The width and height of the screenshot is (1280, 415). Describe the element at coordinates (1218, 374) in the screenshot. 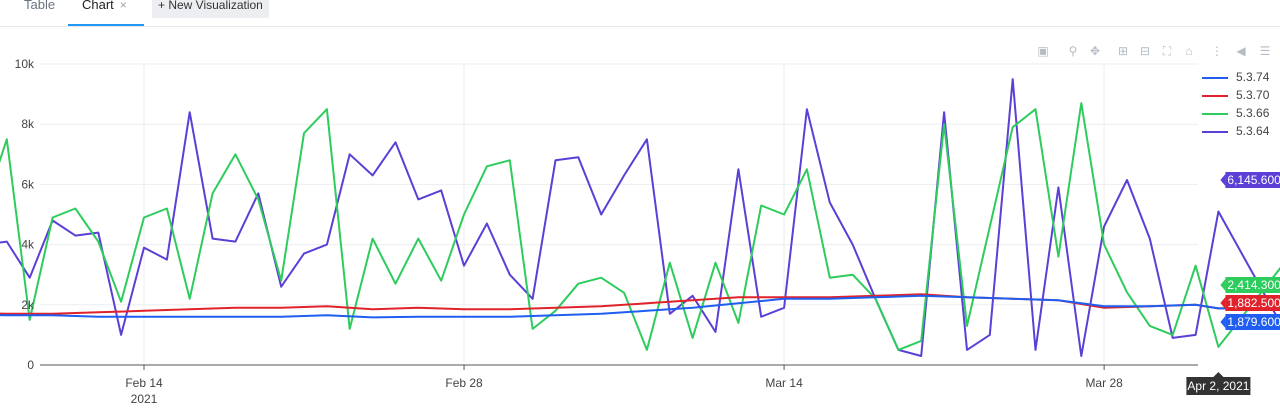

I see `hover-date-pointer` at that location.